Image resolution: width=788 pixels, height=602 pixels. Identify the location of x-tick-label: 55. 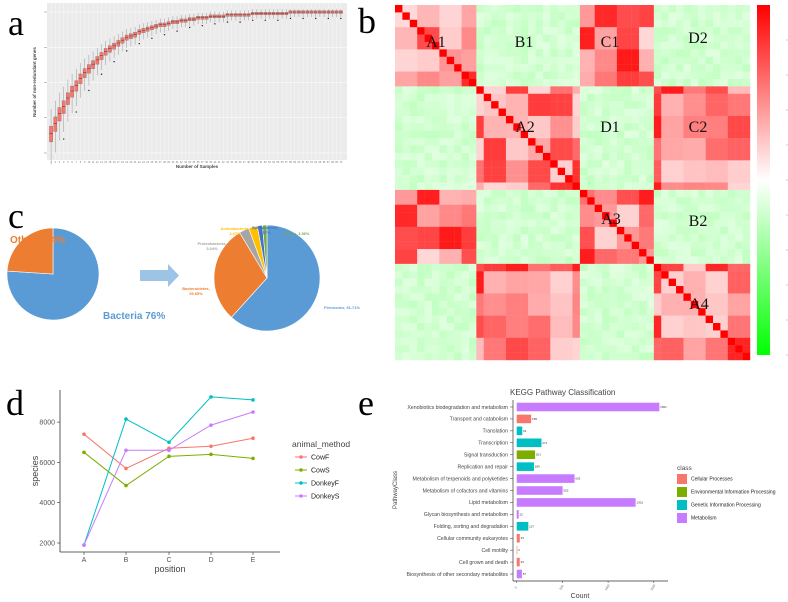
(278, 162).